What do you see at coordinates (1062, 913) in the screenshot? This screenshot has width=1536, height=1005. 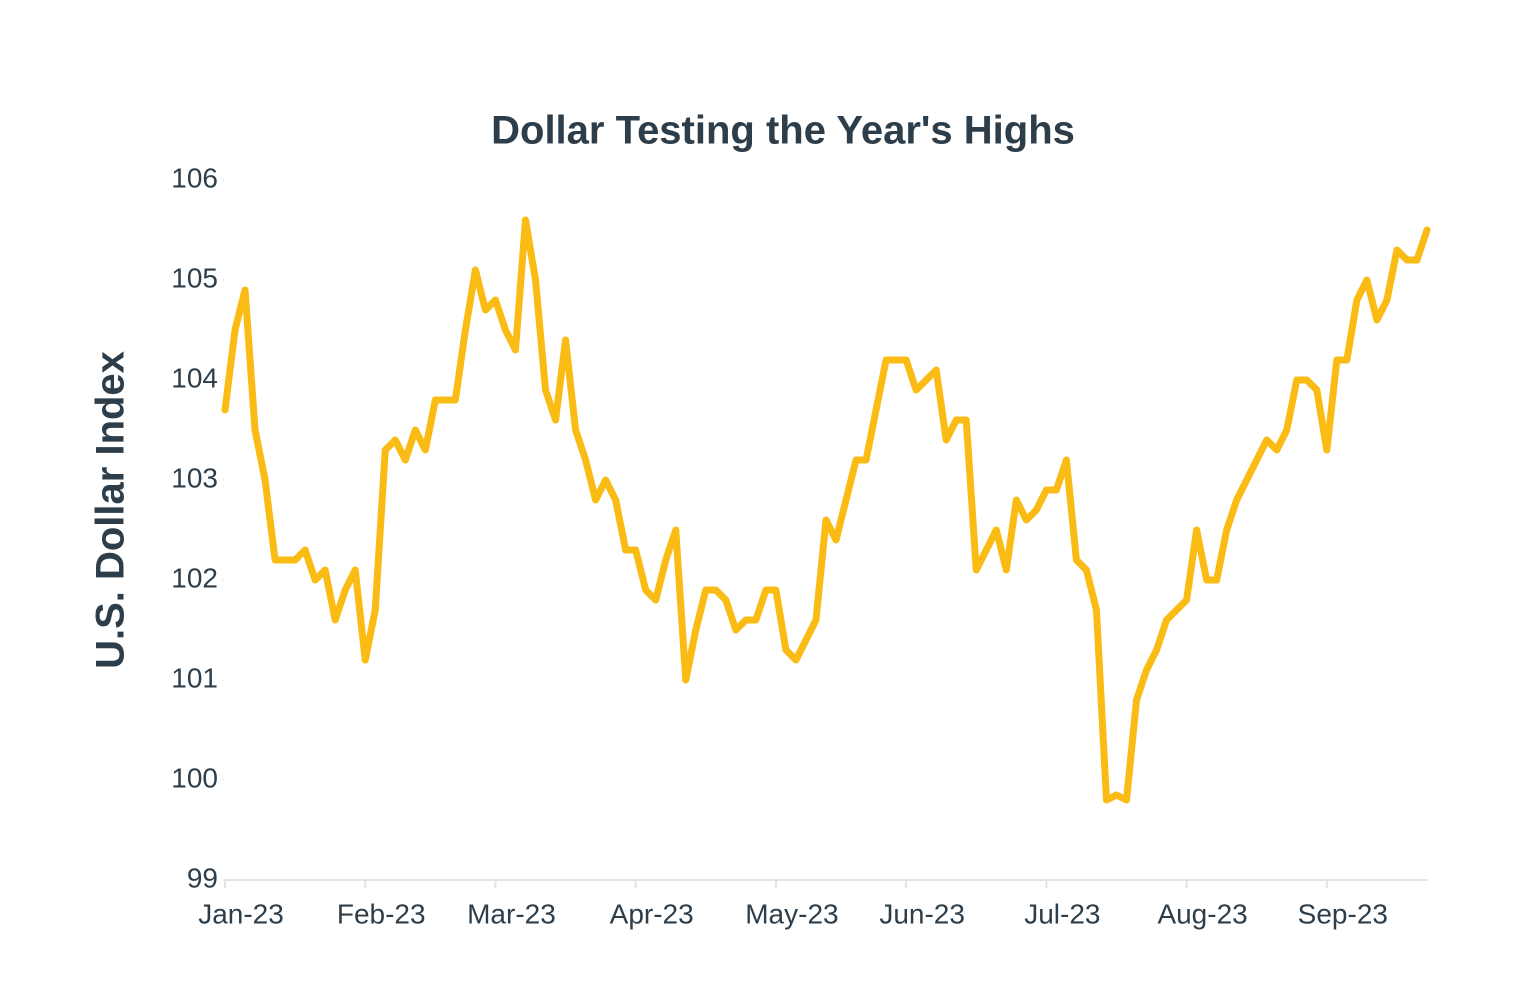 I see `x-tick-label: Jul-23` at bounding box center [1062, 913].